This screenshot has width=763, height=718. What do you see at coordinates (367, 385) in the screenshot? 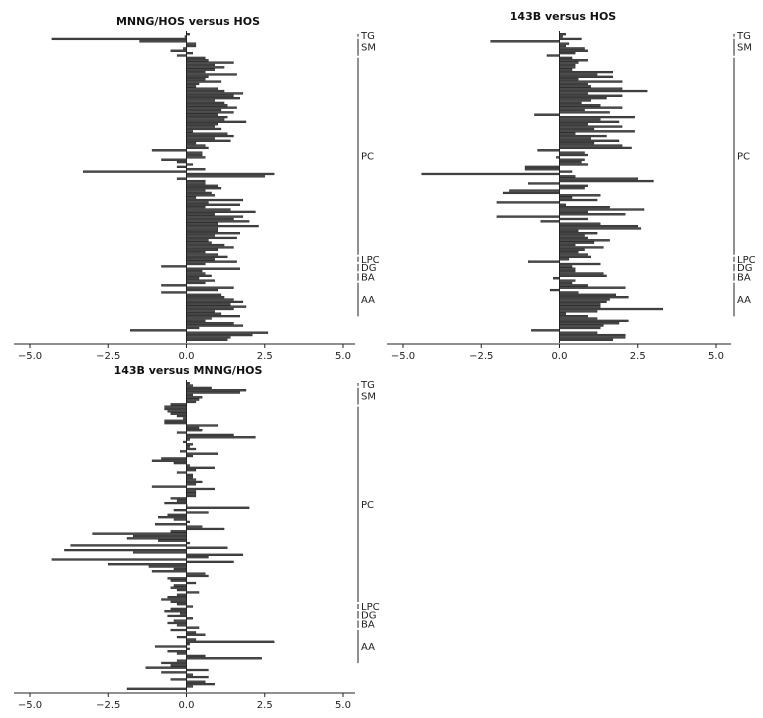
I see `group-label: TG` at bounding box center [367, 385].